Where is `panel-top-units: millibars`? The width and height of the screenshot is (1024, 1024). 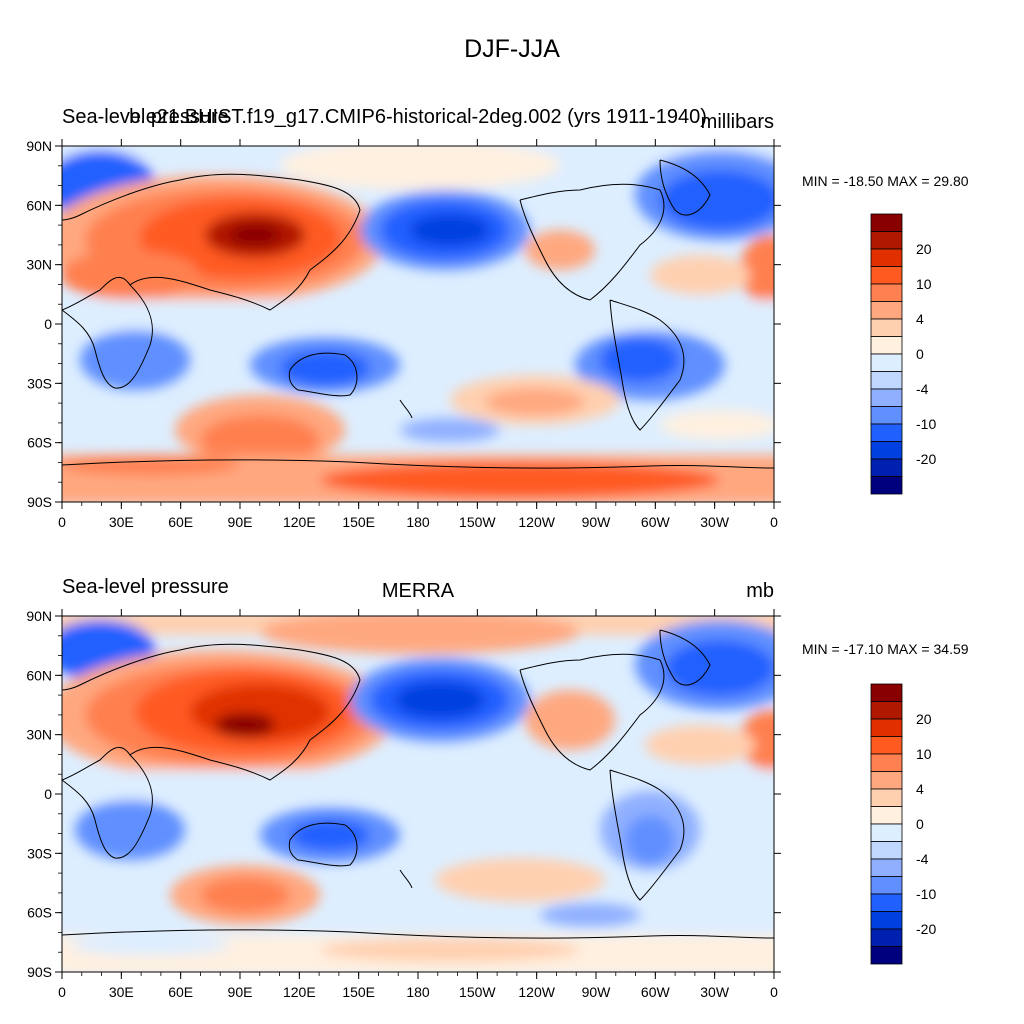 panel-top-units: millibars is located at coordinates (737, 122).